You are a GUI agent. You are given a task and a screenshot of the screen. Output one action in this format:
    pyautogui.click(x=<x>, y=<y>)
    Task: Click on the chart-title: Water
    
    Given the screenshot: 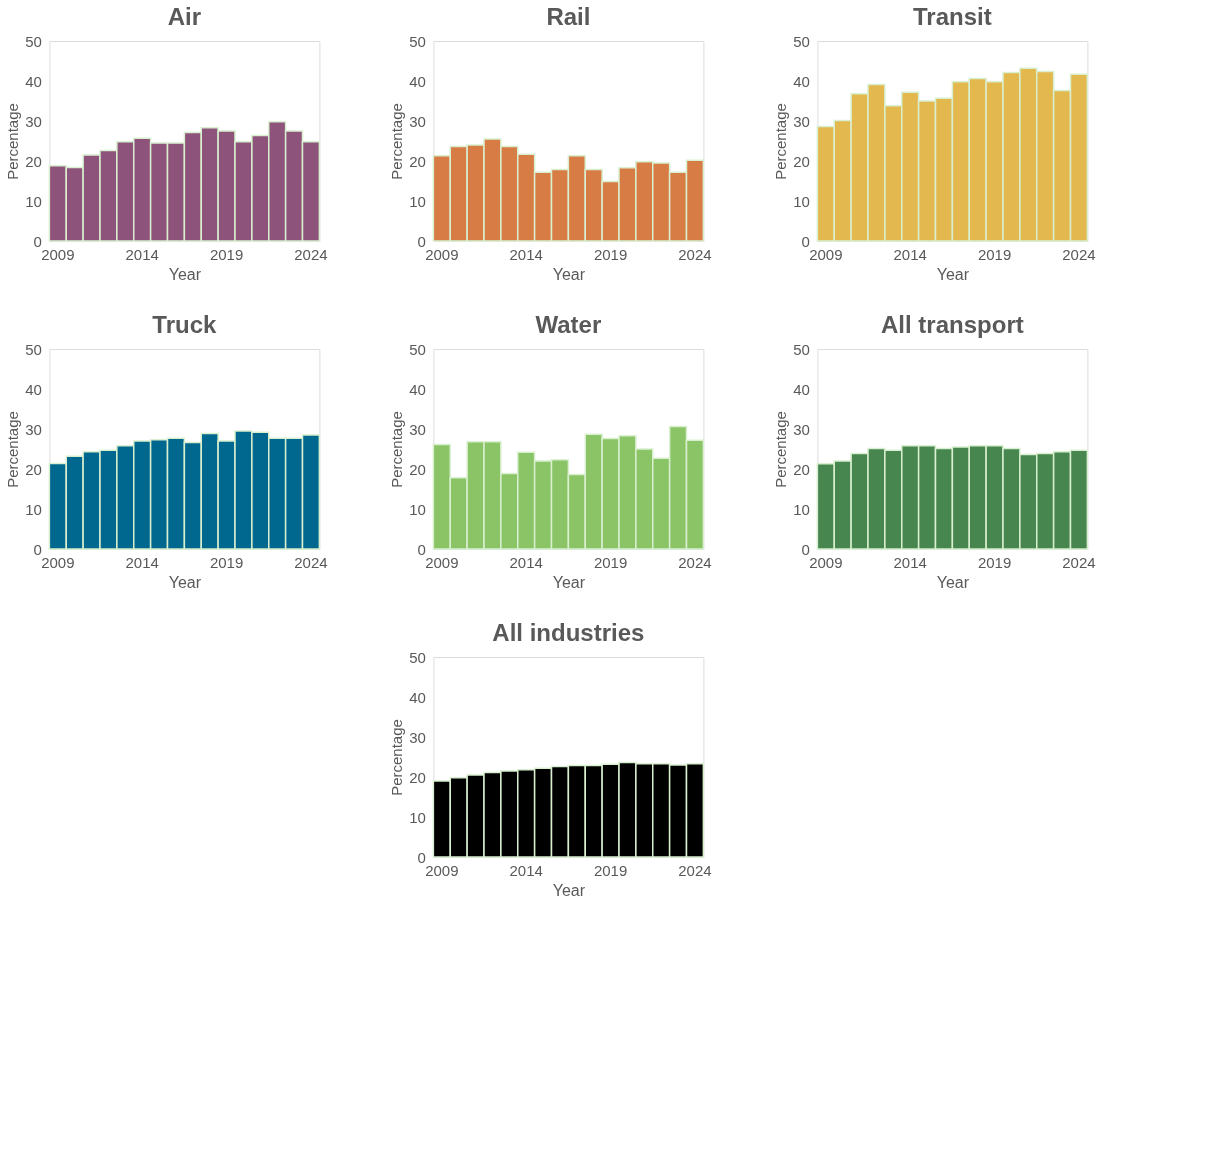 What is the action you would take?
    pyautogui.click(x=568, y=324)
    